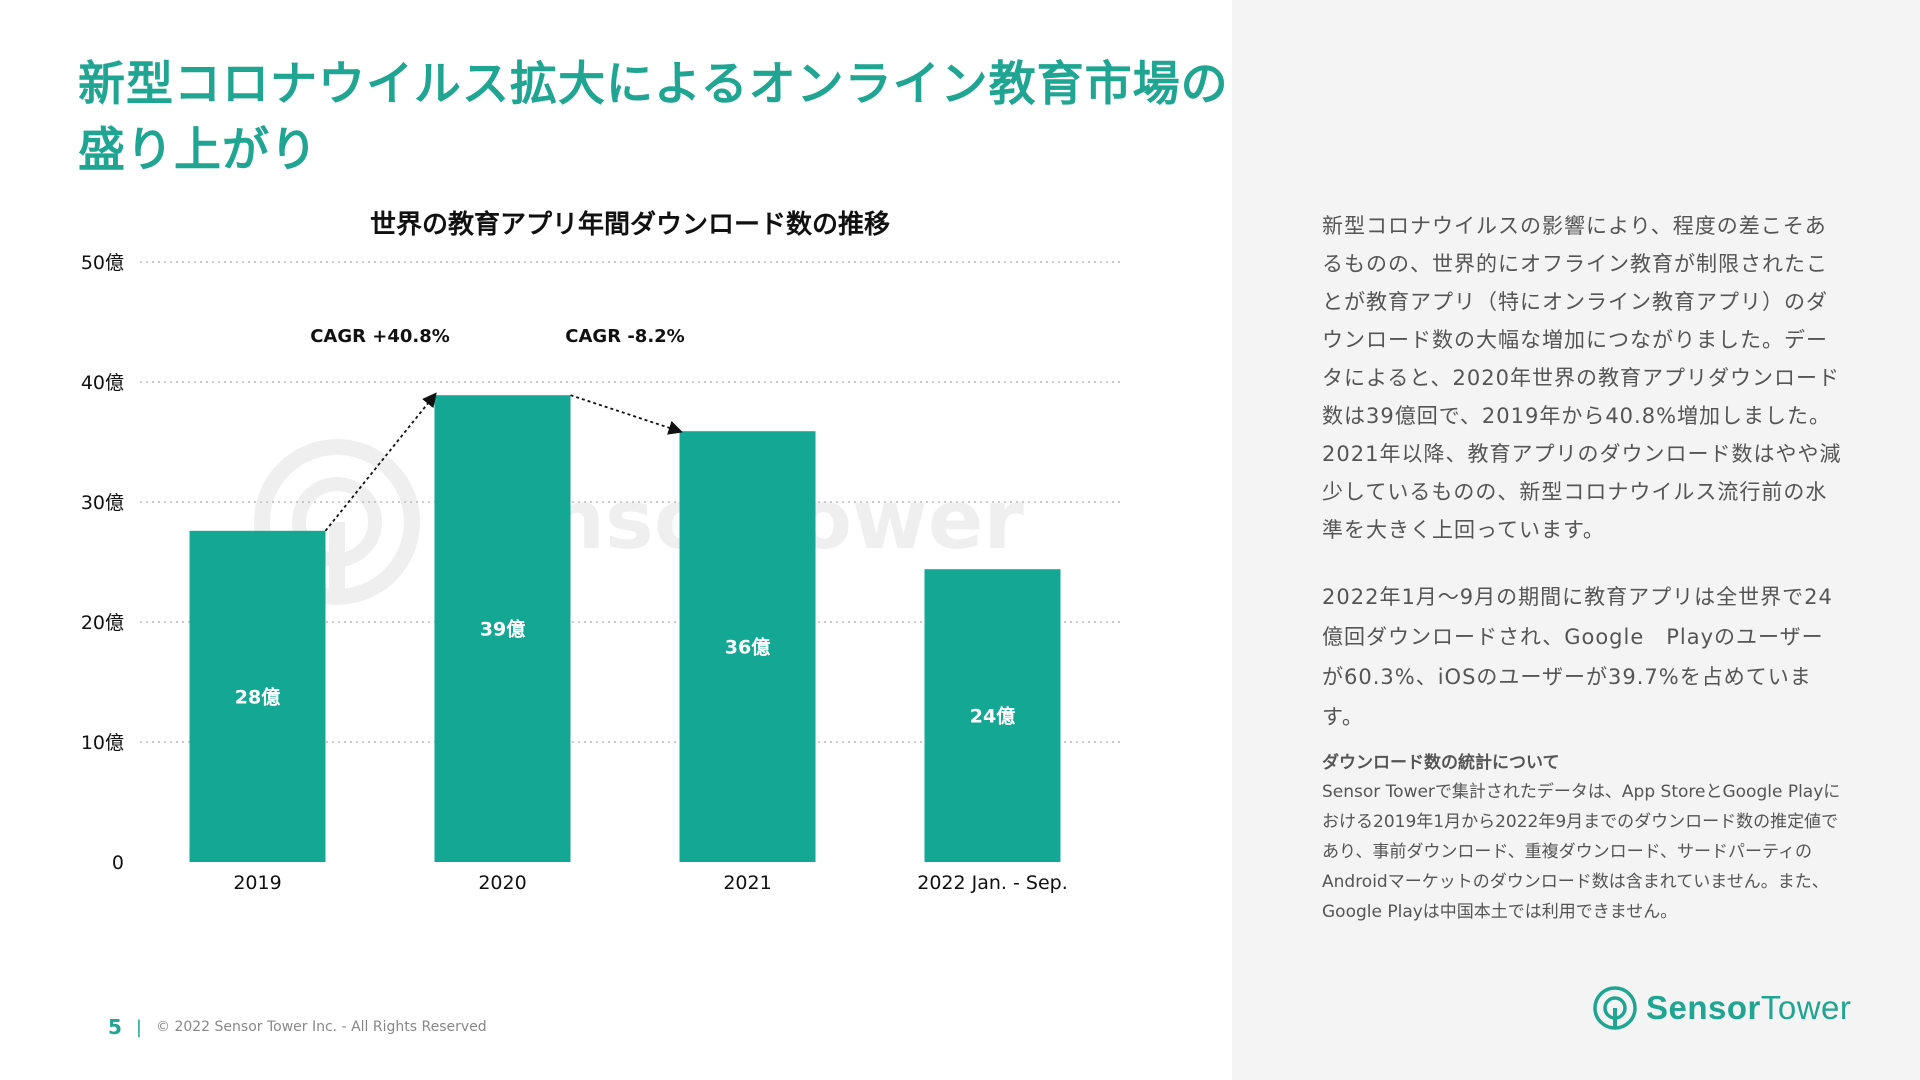 This screenshot has height=1080, width=1920. I want to click on y-tick-label: 10億, so click(102, 743).